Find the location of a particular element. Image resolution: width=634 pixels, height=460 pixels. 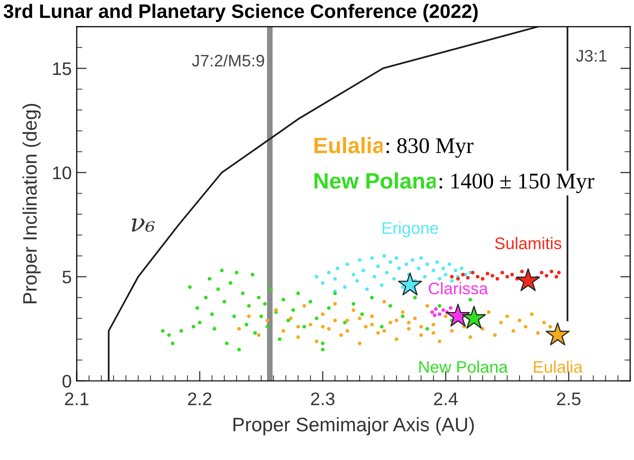

x-tick-label: 2.2 is located at coordinates (200, 399).